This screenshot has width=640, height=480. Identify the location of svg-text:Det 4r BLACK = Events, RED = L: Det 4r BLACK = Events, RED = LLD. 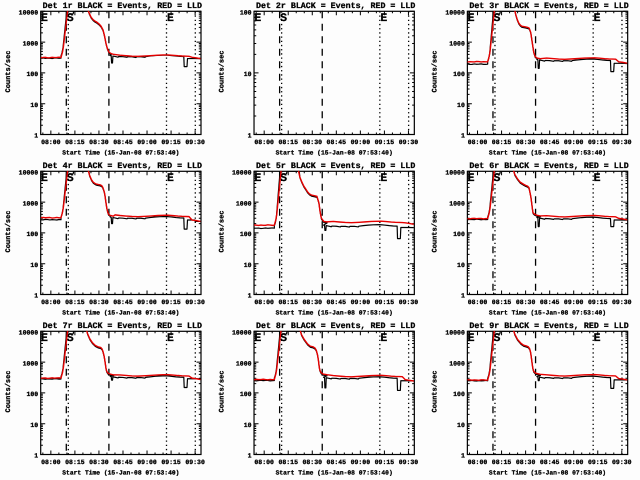
(122, 166).